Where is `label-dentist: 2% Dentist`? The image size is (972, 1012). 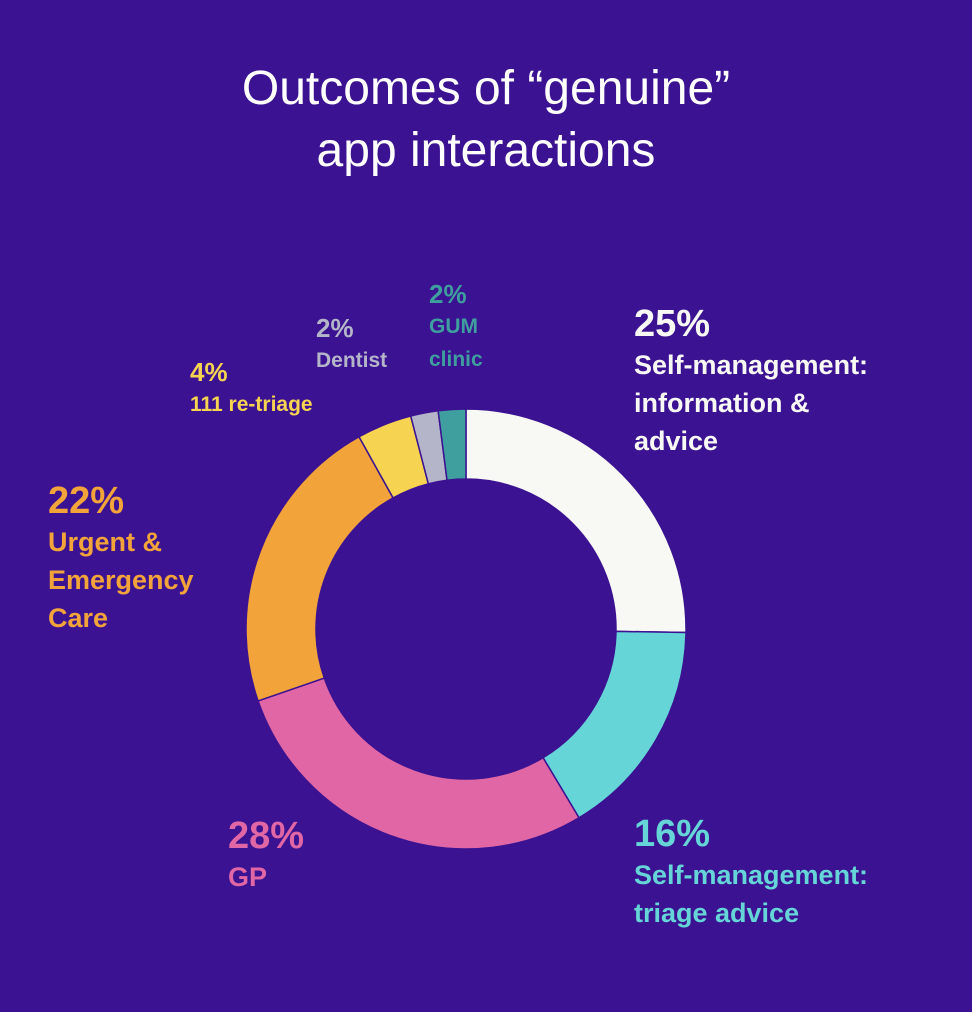
label-dentist: 2% Dentist is located at coordinates (351, 344).